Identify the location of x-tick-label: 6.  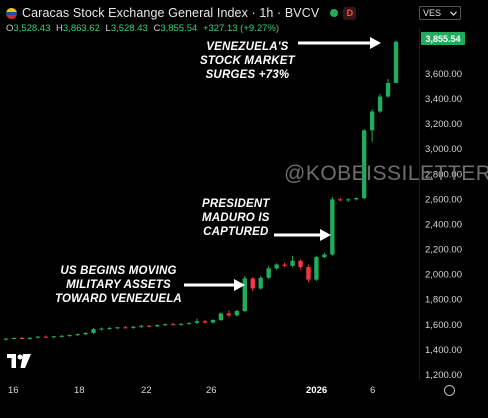
(372, 390).